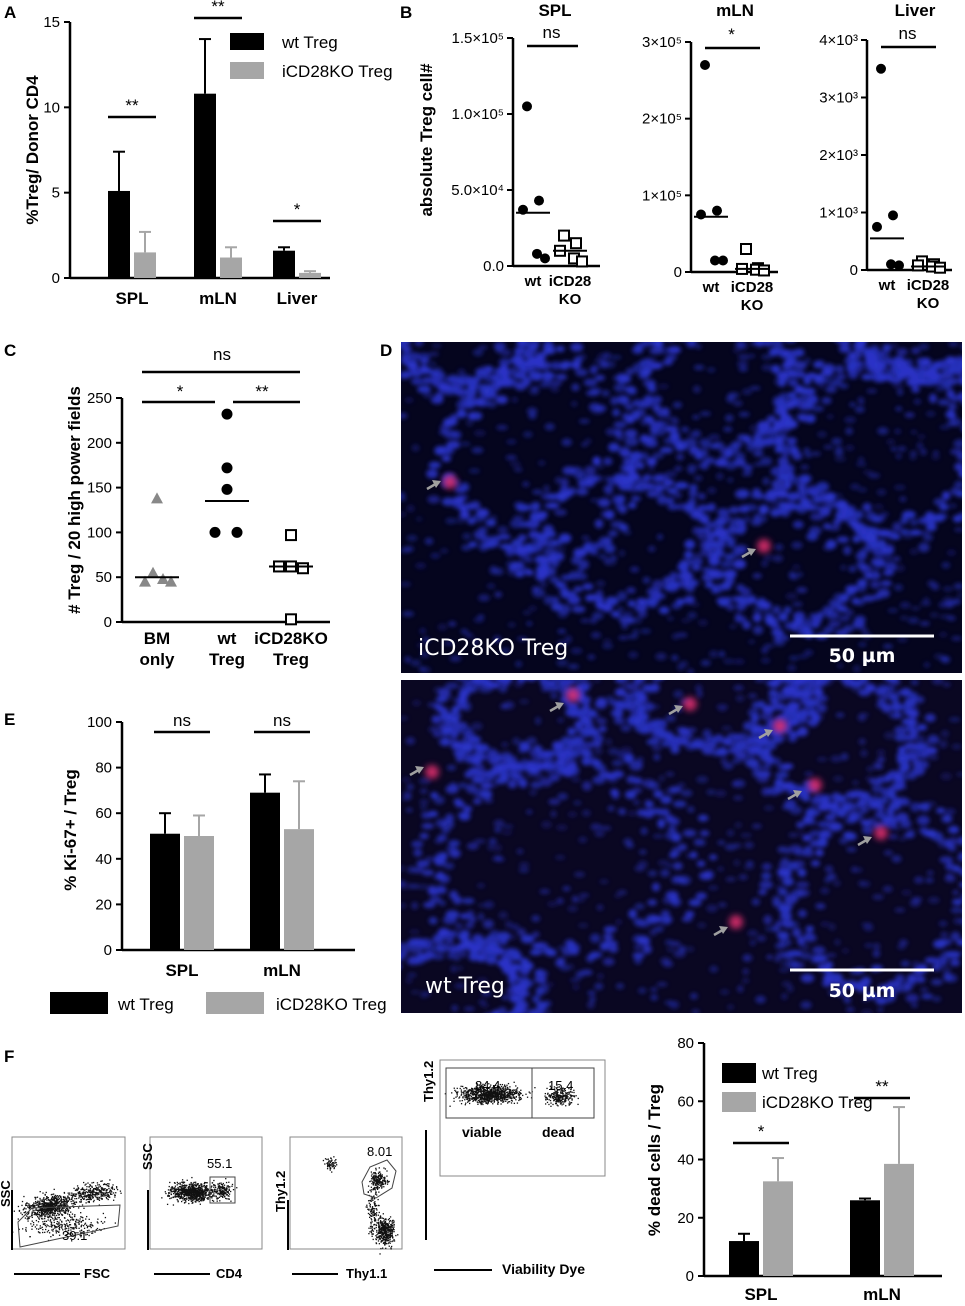  Describe the element at coordinates (119, 234) in the screenshot. I see `bar-wt` at that location.